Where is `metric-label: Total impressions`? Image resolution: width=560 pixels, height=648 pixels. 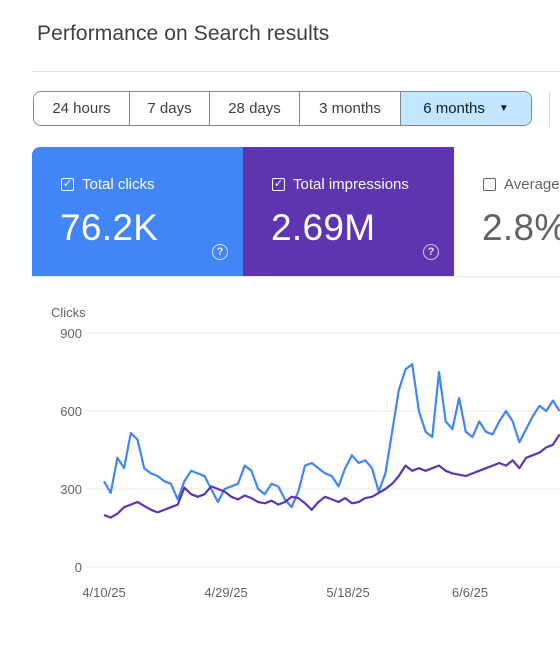 metric-label: Total impressions is located at coordinates (351, 184).